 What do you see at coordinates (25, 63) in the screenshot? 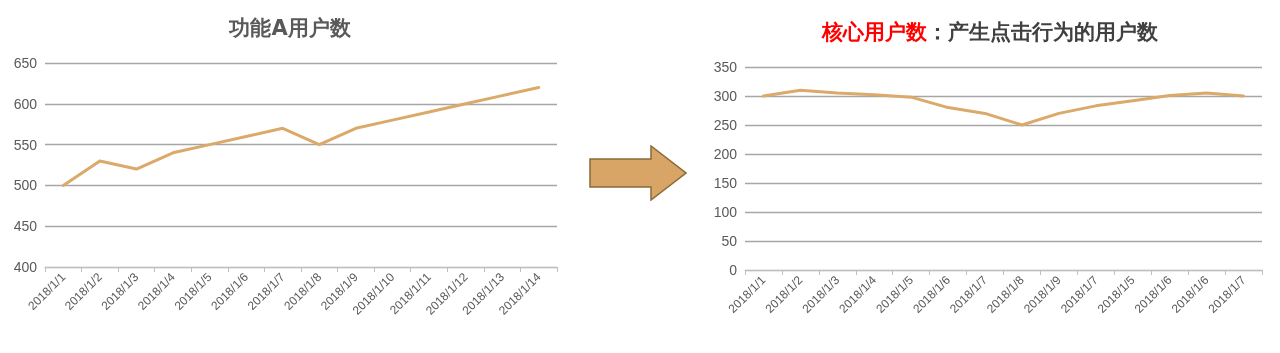
I see `y-tick-label: 650` at bounding box center [25, 63].